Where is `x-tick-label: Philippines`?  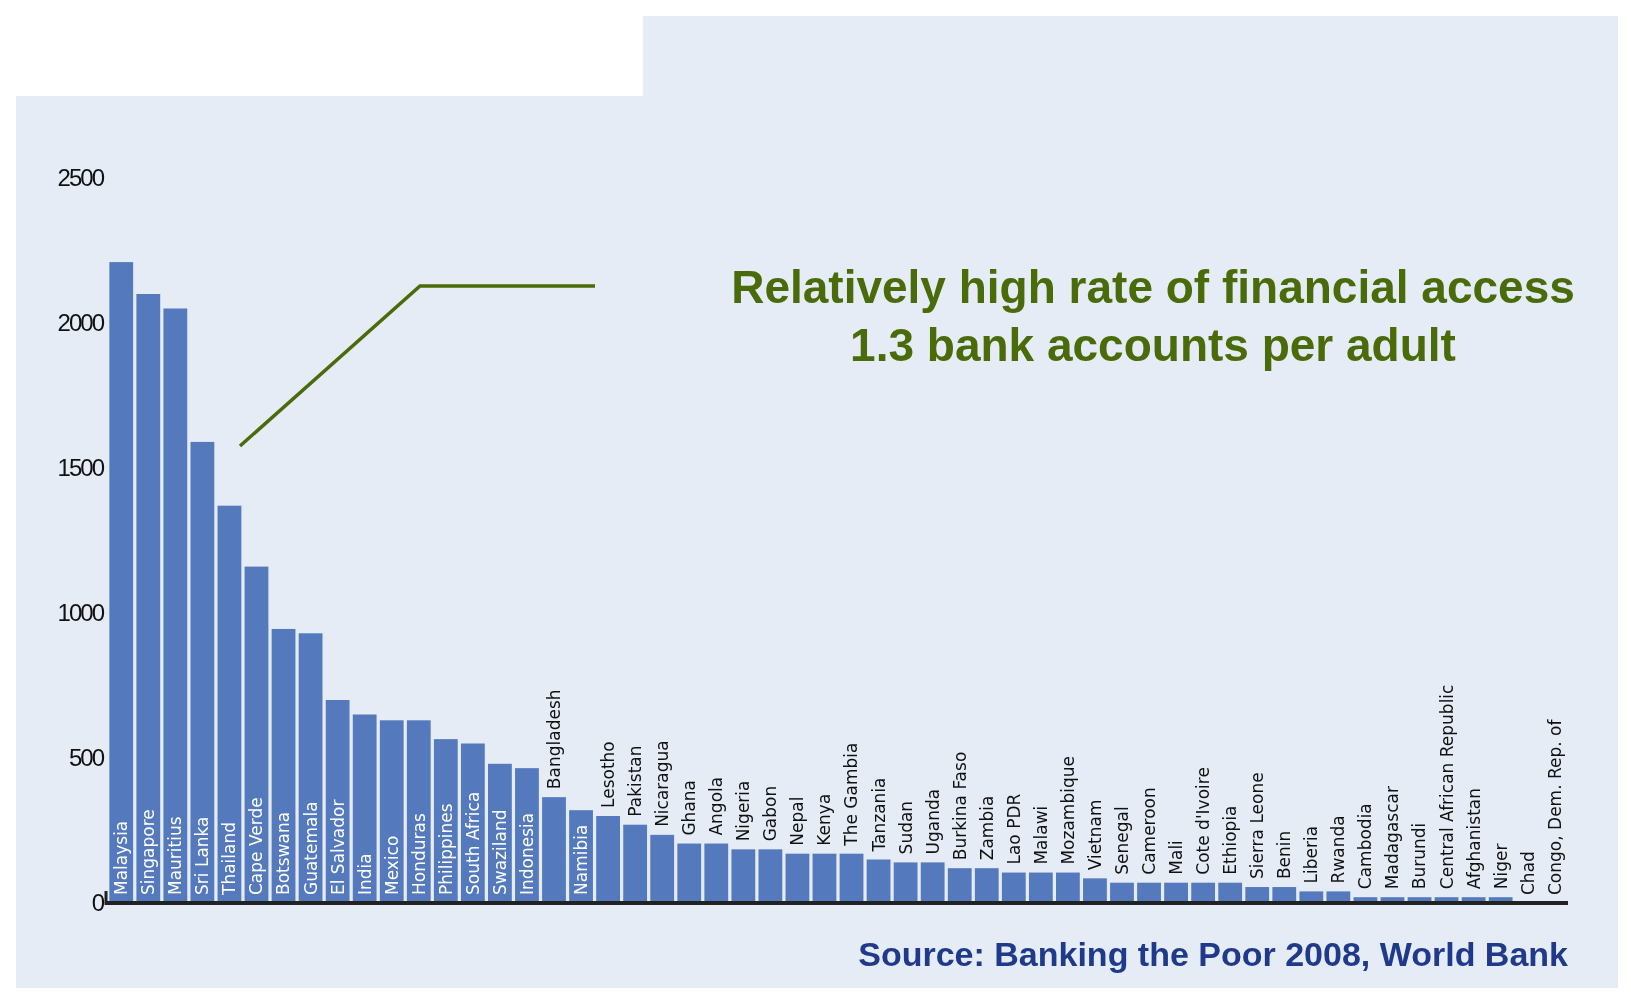 x-tick-label: Philippines is located at coordinates (445, 849).